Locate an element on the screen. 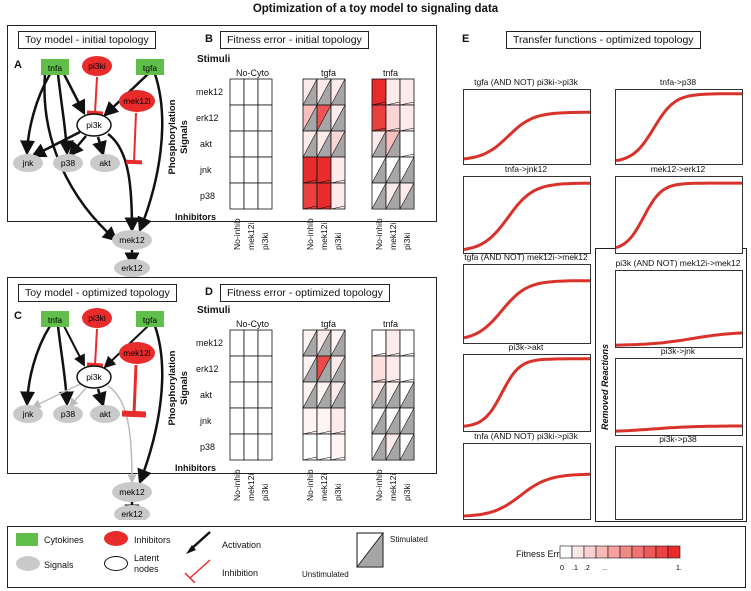 The width and height of the screenshot is (751, 591). legend-fitness-error: Fitness Error is located at coordinates (542, 554).